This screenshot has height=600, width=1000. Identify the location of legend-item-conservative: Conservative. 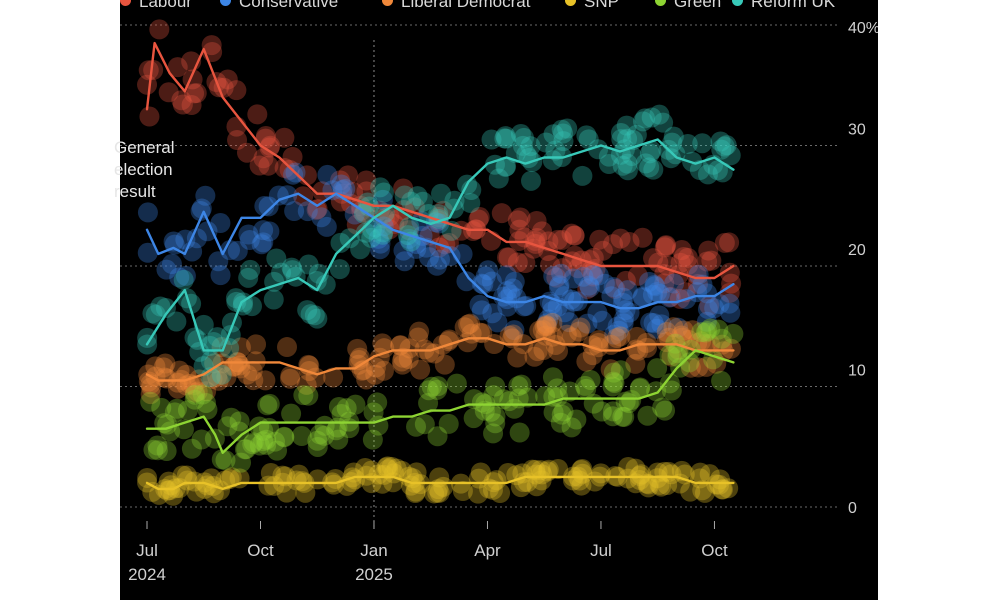
(279, 6).